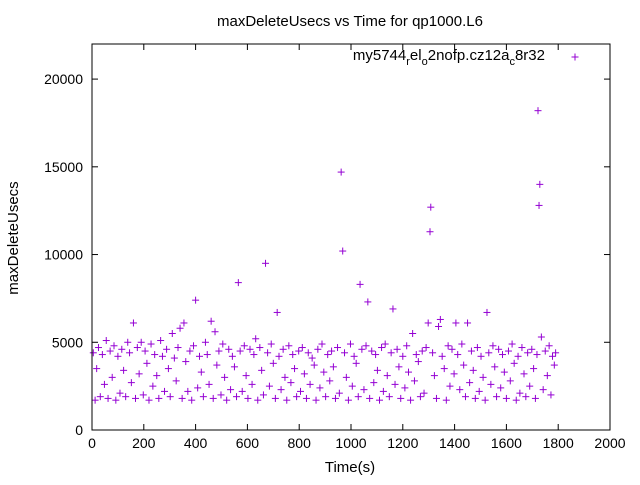  Describe the element at coordinates (416, 55) in the screenshot. I see `legend-text-part: el` at that location.